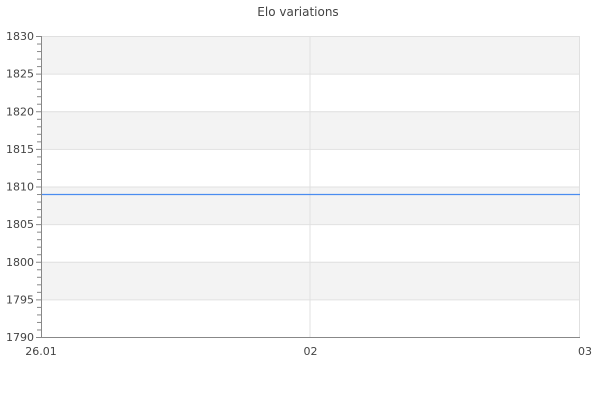  What do you see at coordinates (20, 299) in the screenshot?
I see `y-tick-label: 1795` at bounding box center [20, 299].